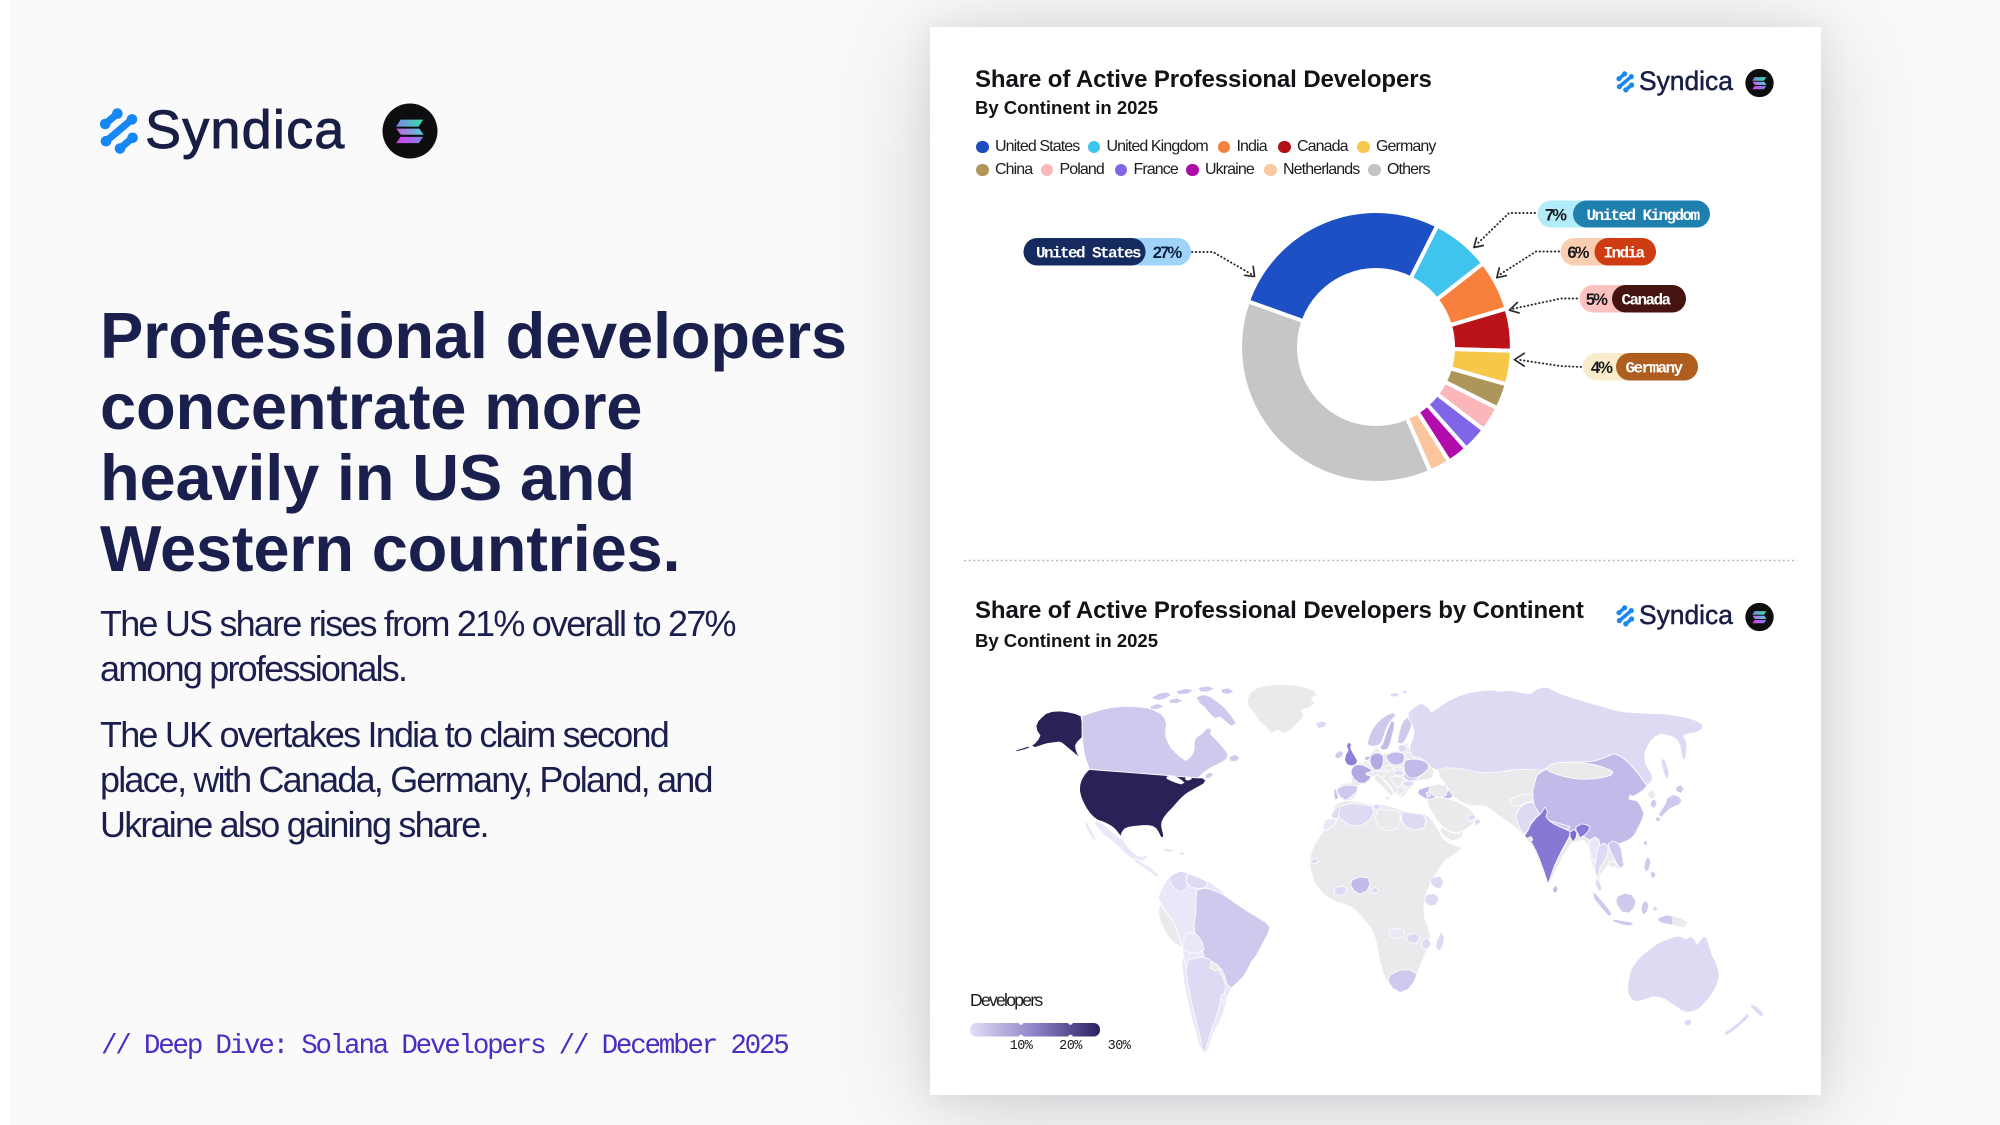 The image size is (2000, 1125). Describe the element at coordinates (1556, 216) in the screenshot. I see `svg-text: 7%` at that location.